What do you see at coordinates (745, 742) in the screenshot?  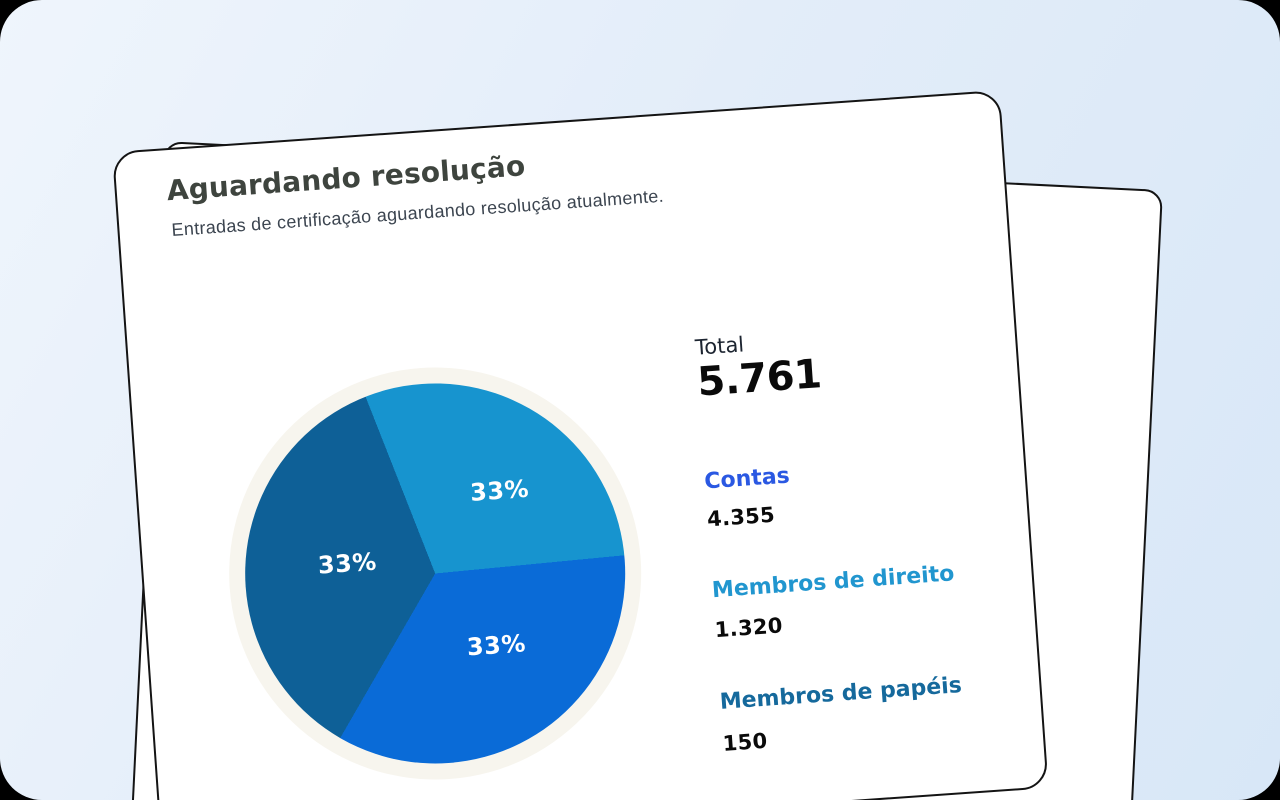 I see `legend-value-membros-de-papeis: 150` at bounding box center [745, 742].